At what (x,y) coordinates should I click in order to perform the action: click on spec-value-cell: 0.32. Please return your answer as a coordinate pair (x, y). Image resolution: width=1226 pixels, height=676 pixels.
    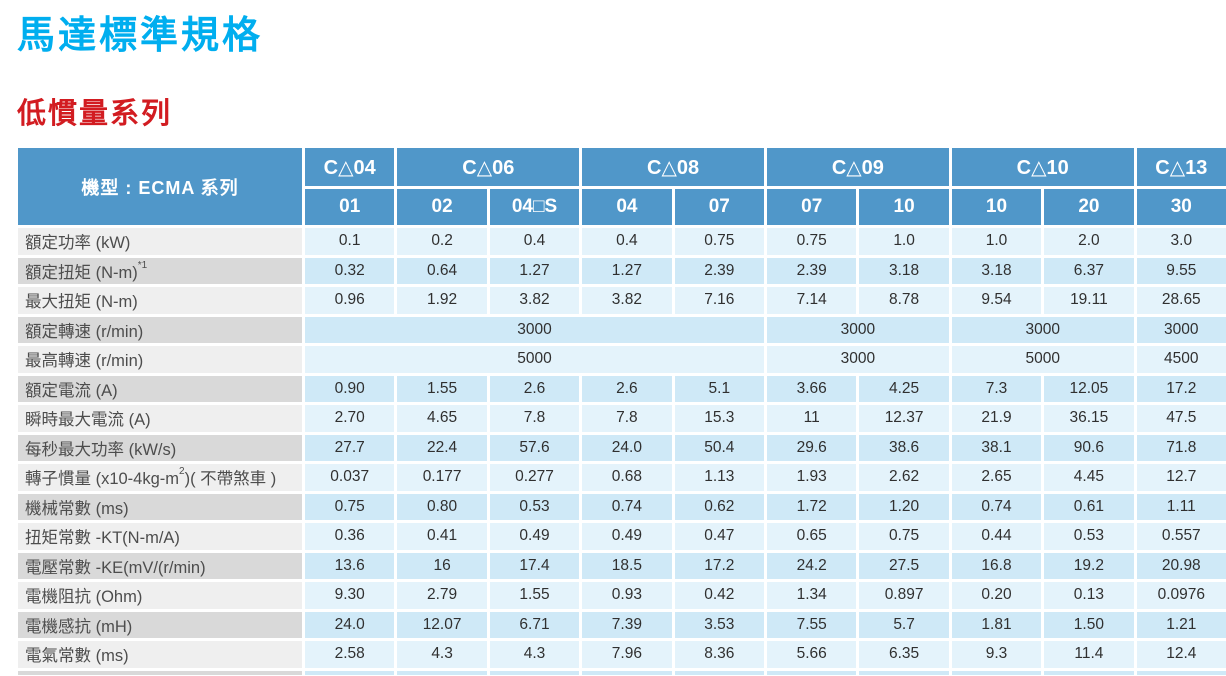
    Looking at the image, I should click on (350, 270).